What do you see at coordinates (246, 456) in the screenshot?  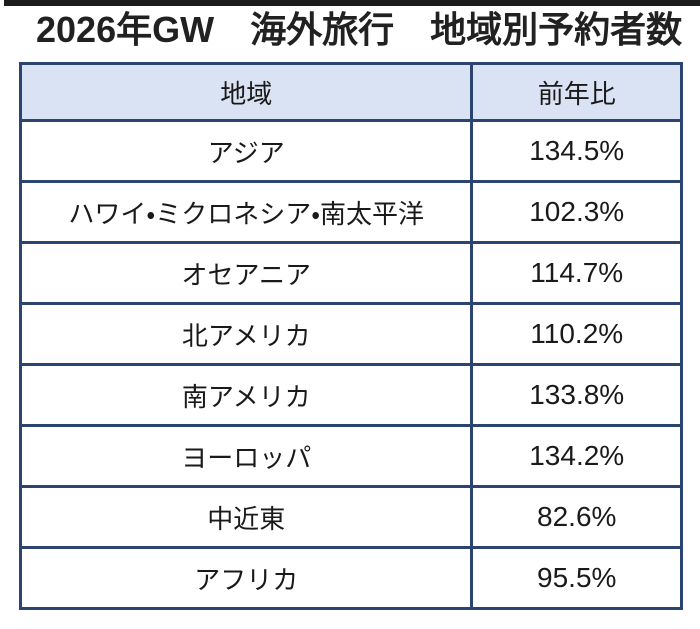 I see `region-cell: ヨーロッパ` at bounding box center [246, 456].